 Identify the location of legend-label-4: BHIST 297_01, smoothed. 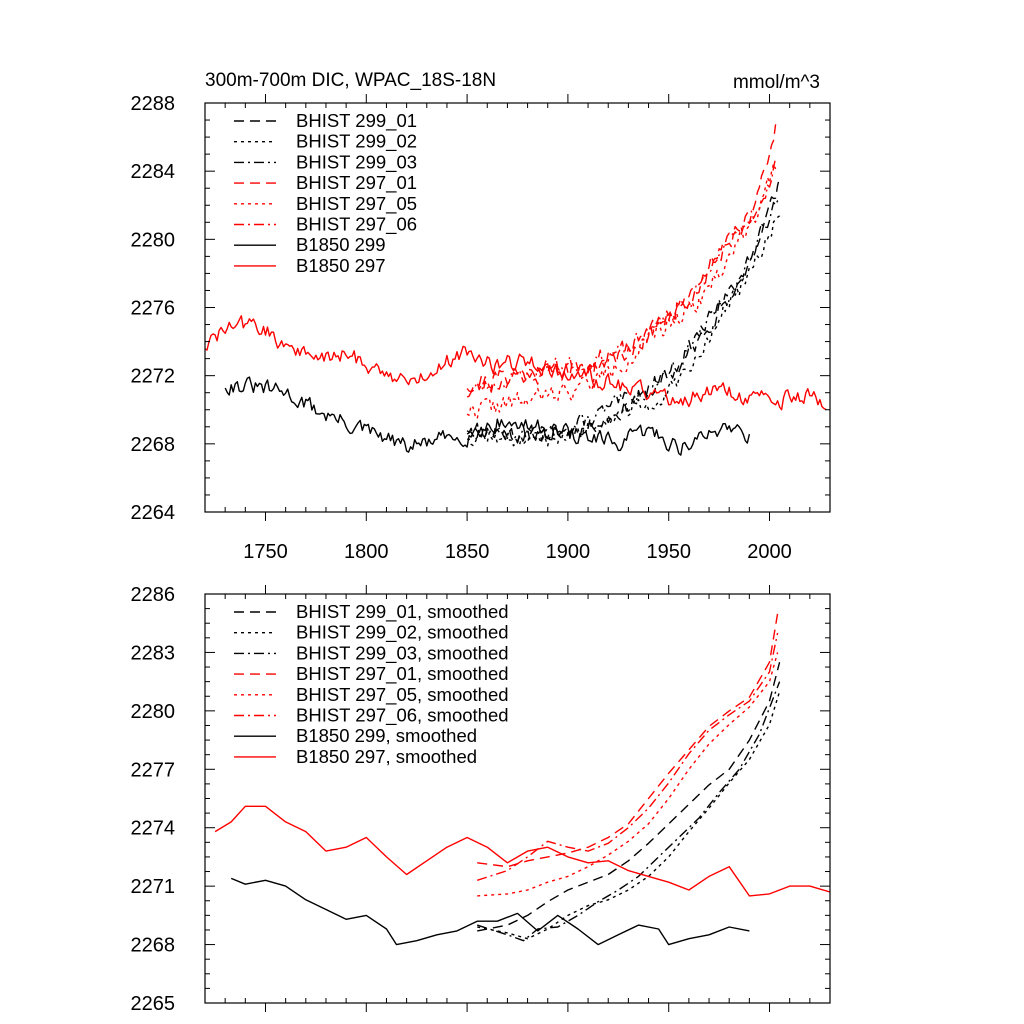
(402, 674).